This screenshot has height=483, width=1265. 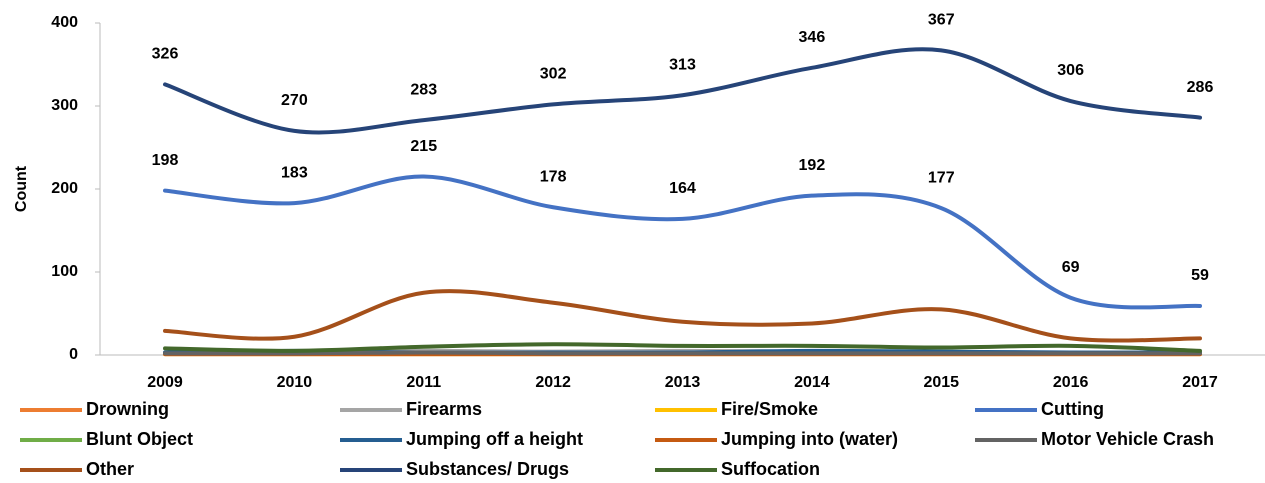 What do you see at coordinates (1071, 267) in the screenshot?
I see `data-label: 69` at bounding box center [1071, 267].